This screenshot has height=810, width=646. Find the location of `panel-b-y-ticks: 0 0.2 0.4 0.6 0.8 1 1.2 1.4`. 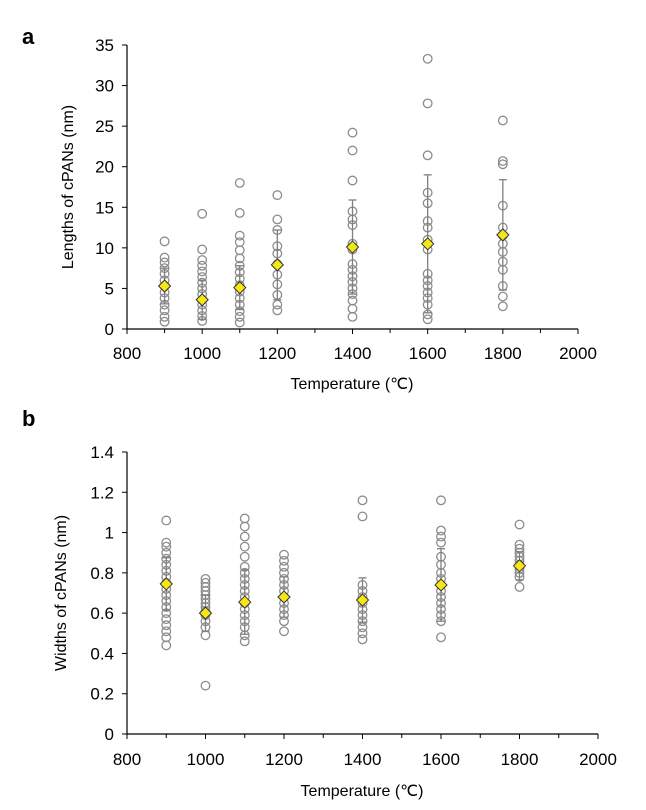

panel-b-y-ticks: 0 0.2 0.4 0.6 0.8 1 1.2 1.4 is located at coordinates (108, 593).